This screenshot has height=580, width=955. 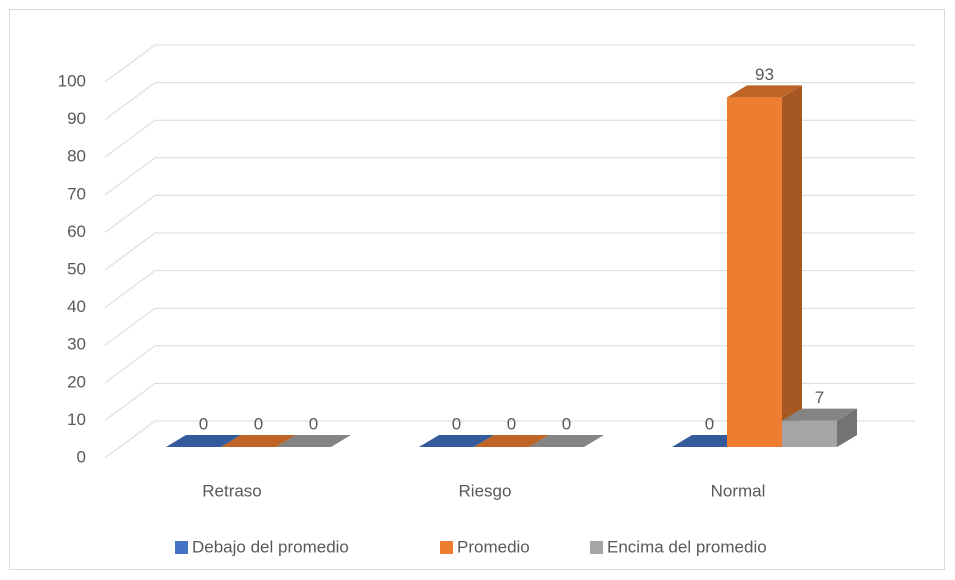 What do you see at coordinates (76, 381) in the screenshot?
I see `y-tick-label: 20` at bounding box center [76, 381].